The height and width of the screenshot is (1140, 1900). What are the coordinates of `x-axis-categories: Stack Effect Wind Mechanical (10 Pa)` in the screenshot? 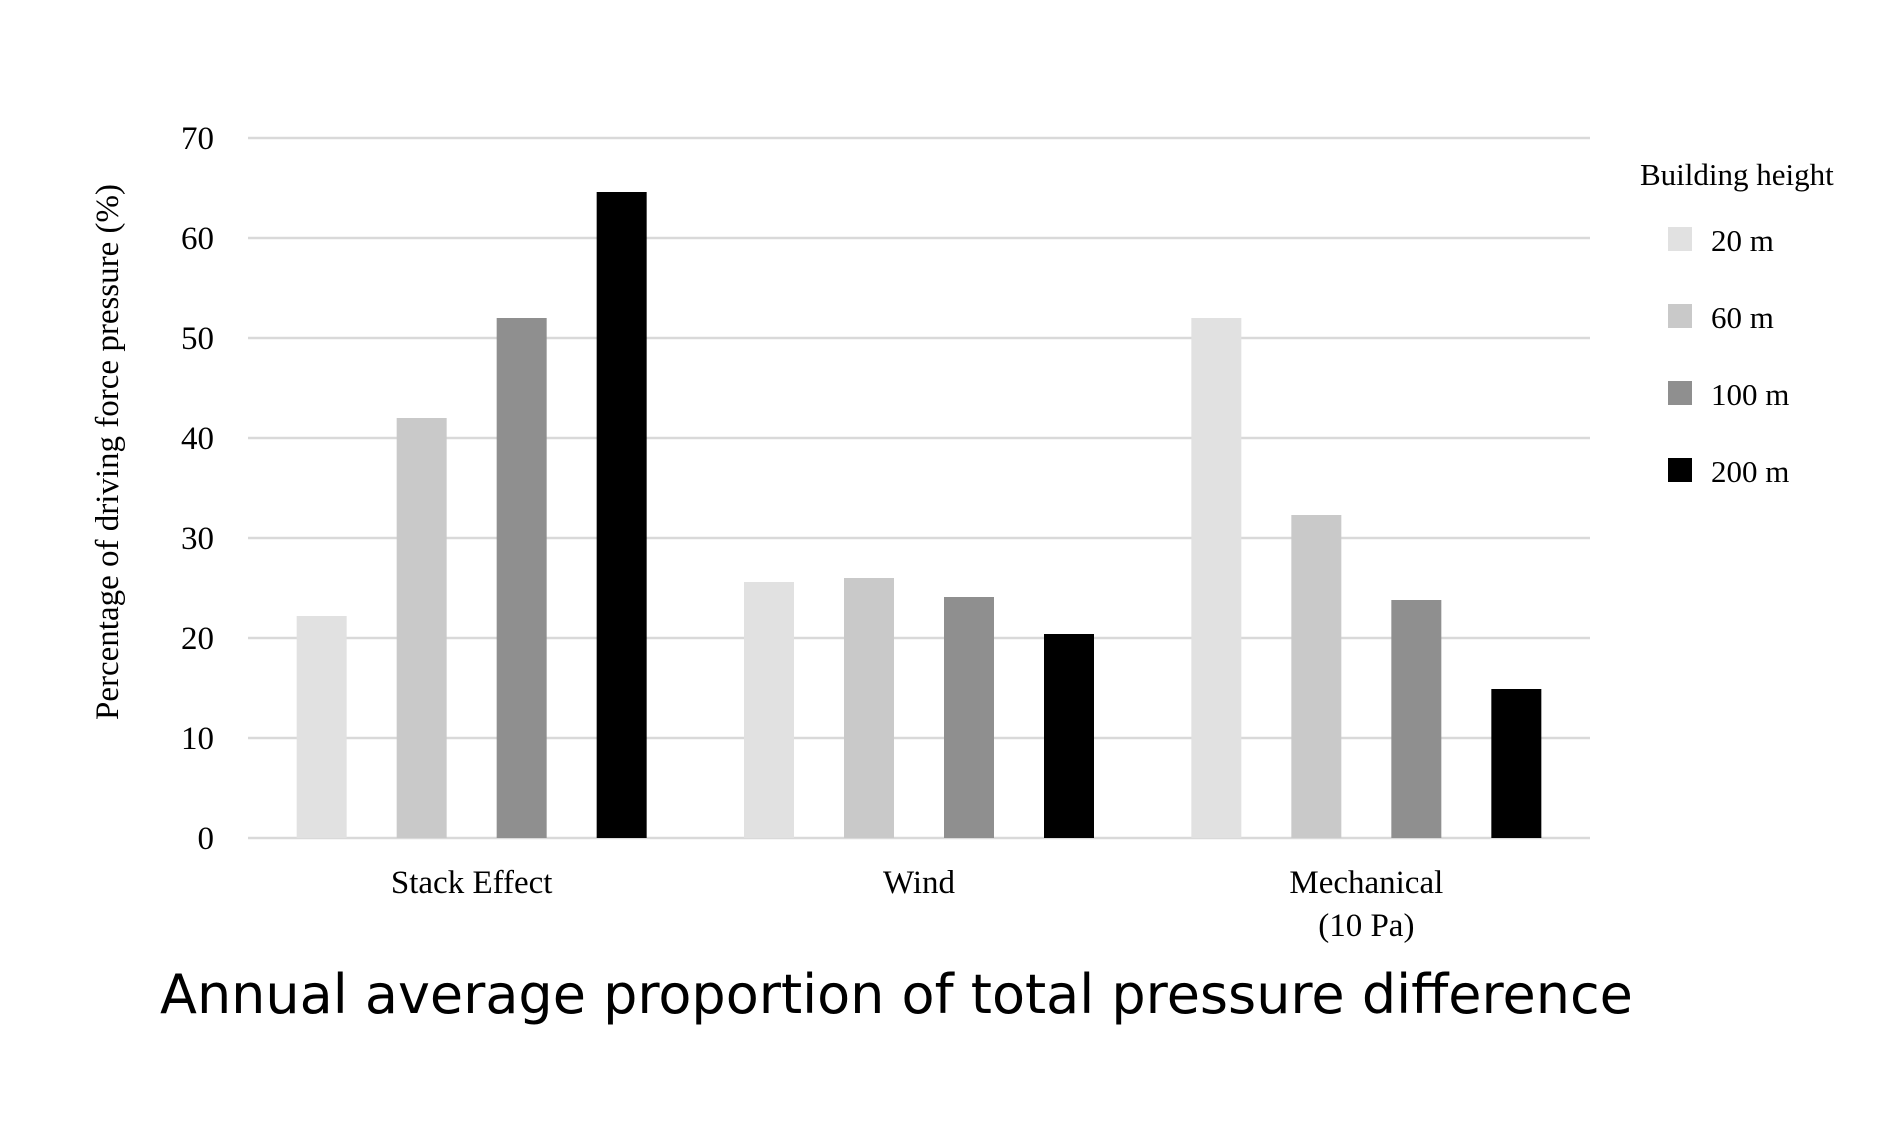 It's located at (917, 904).